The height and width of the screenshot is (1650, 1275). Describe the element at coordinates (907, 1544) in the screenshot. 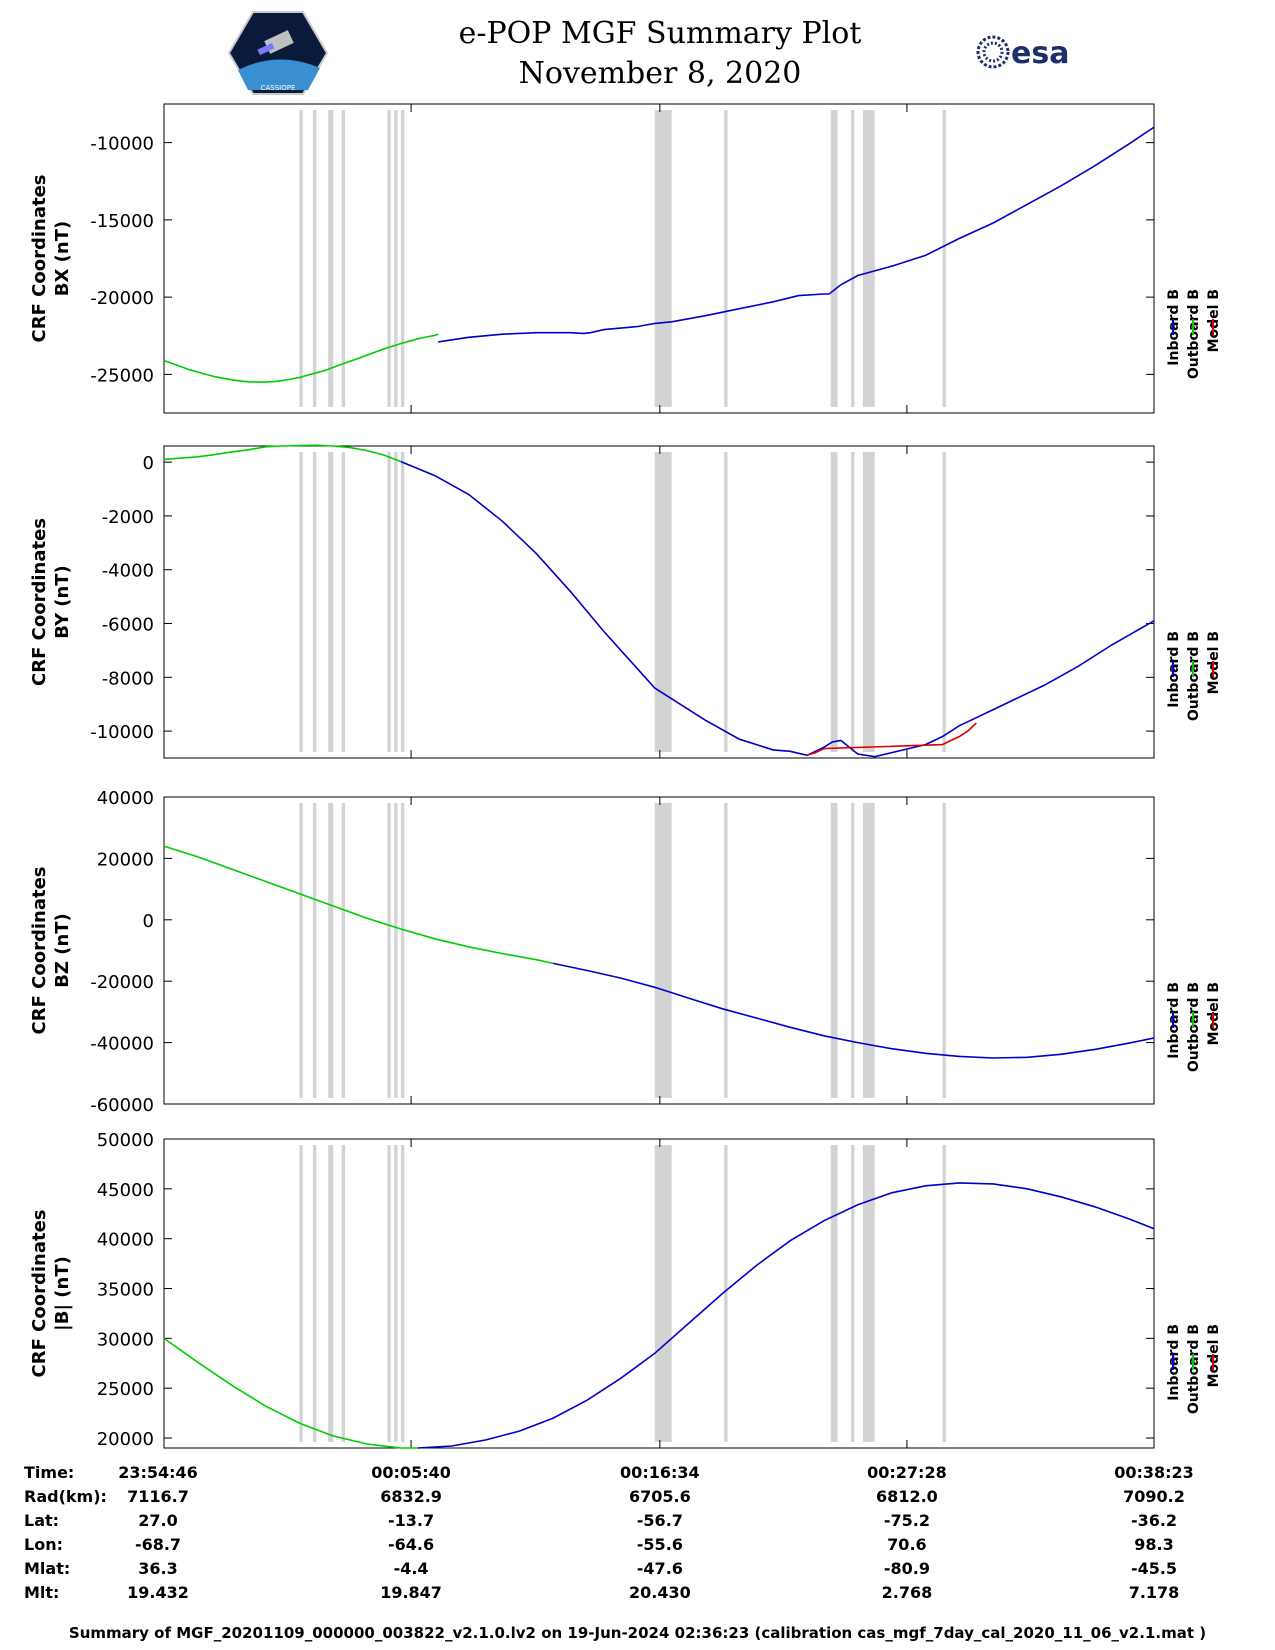

I see `info-cell: 70.6` at that location.